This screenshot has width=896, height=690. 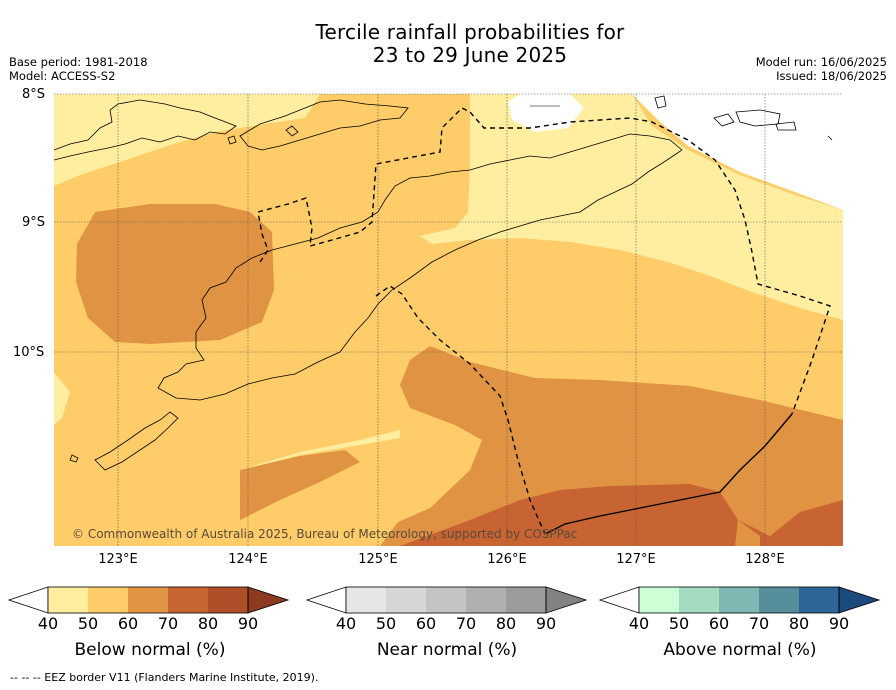 What do you see at coordinates (621, 515) in the screenshot?
I see `fill-70-80-south` at bounding box center [621, 515].